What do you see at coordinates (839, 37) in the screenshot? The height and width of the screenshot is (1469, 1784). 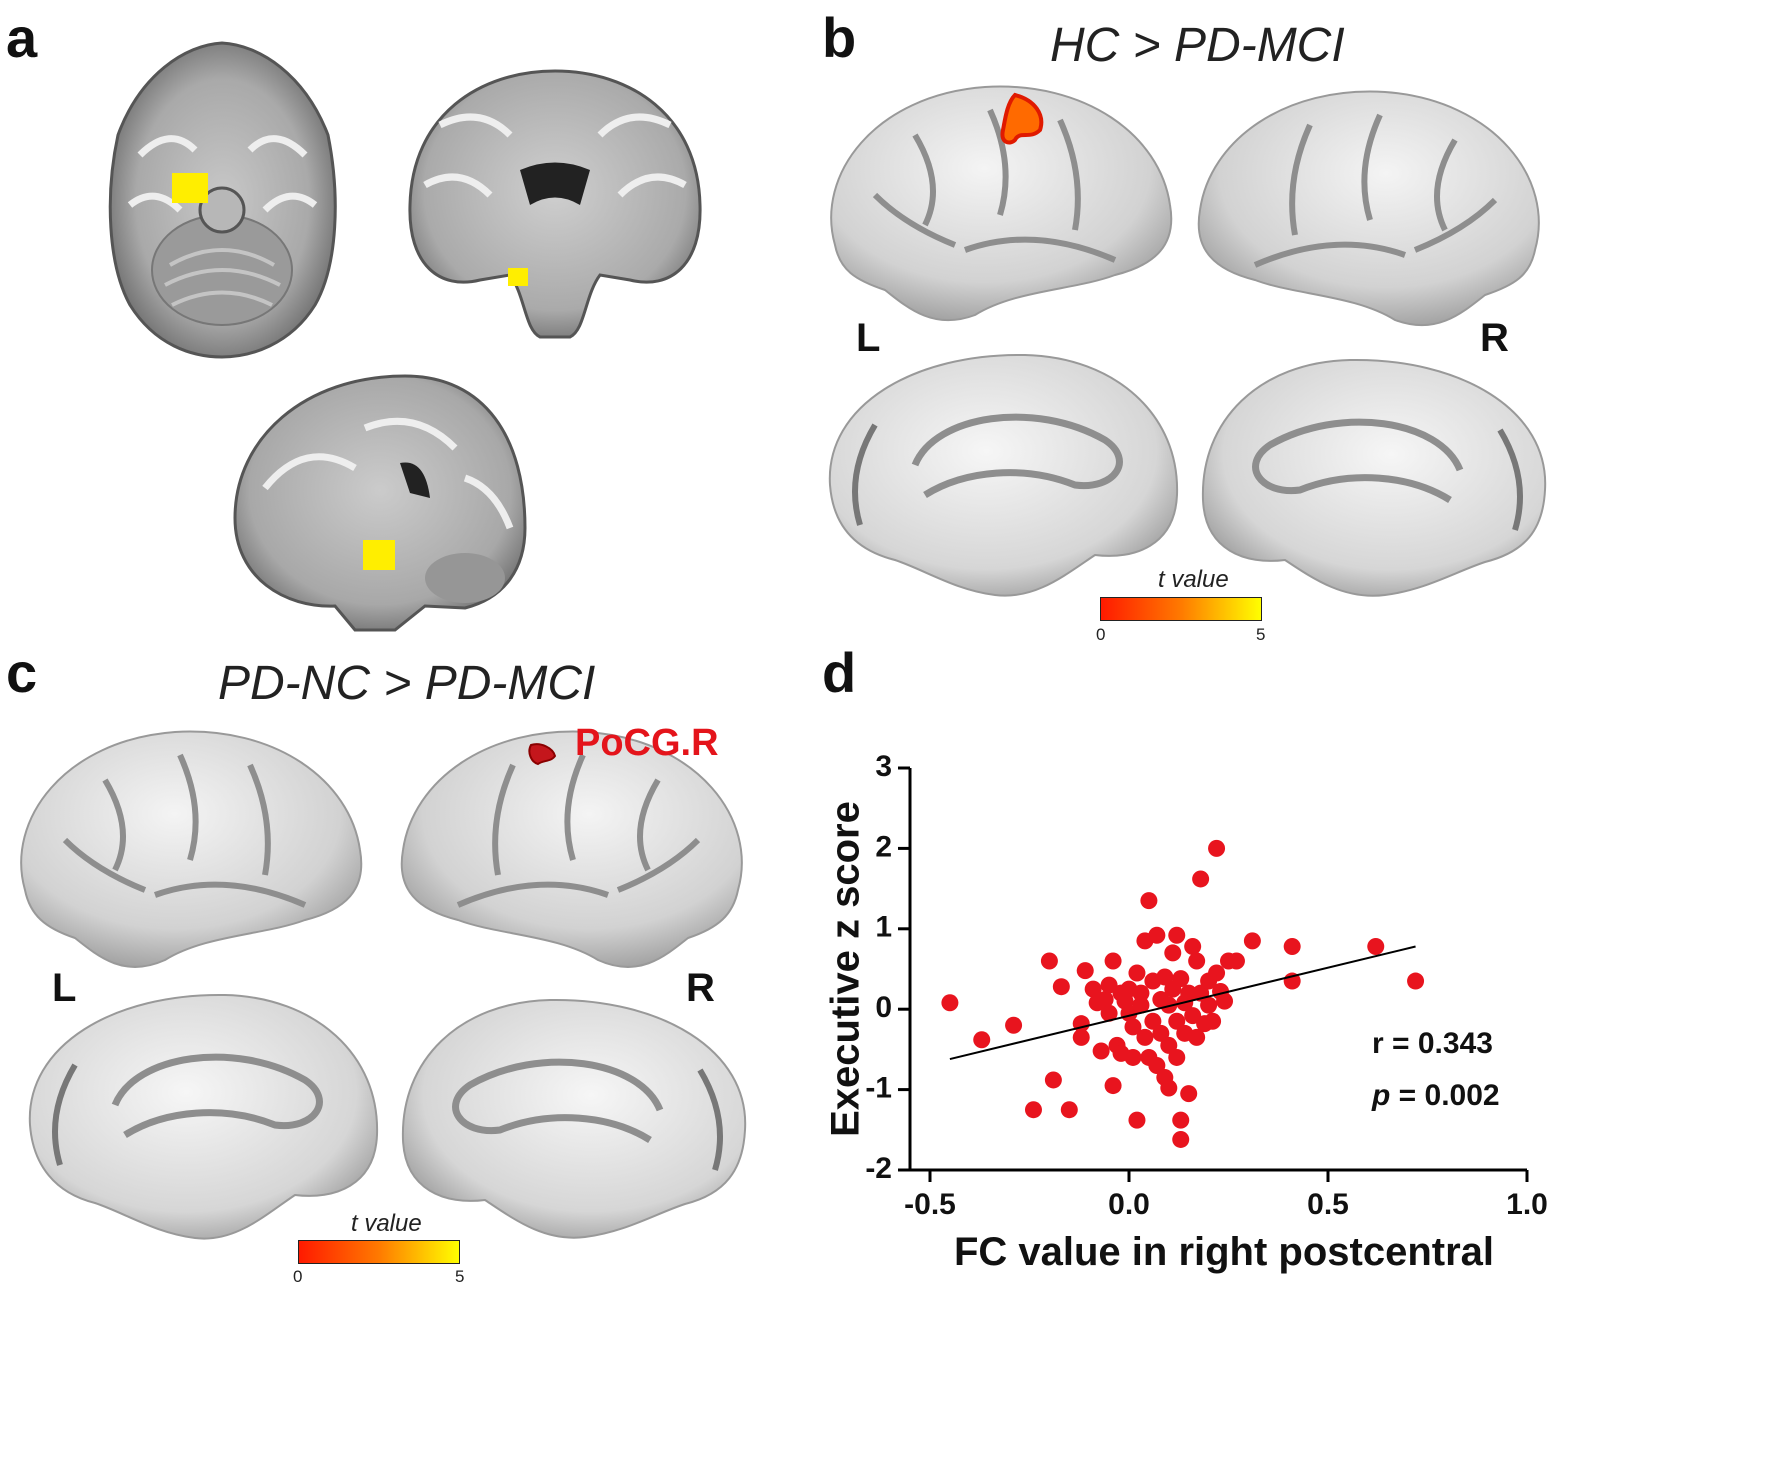 I see `panel-b-letter: b` at bounding box center [839, 37].